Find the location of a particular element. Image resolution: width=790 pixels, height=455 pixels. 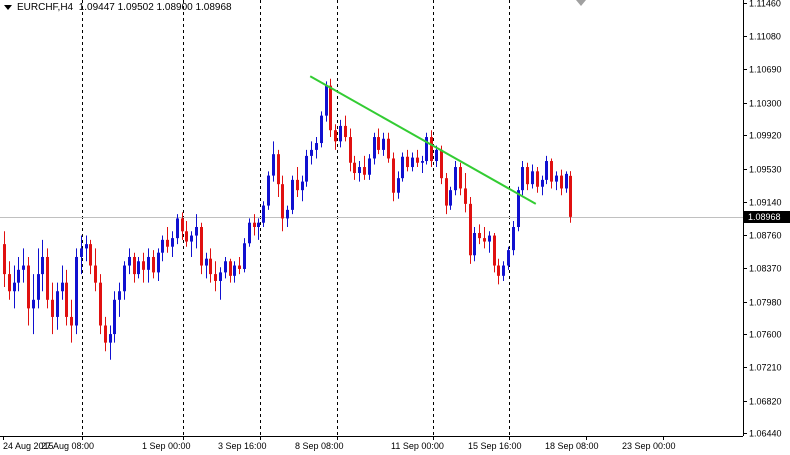

chart-shift-marker is located at coordinates (581, 3).